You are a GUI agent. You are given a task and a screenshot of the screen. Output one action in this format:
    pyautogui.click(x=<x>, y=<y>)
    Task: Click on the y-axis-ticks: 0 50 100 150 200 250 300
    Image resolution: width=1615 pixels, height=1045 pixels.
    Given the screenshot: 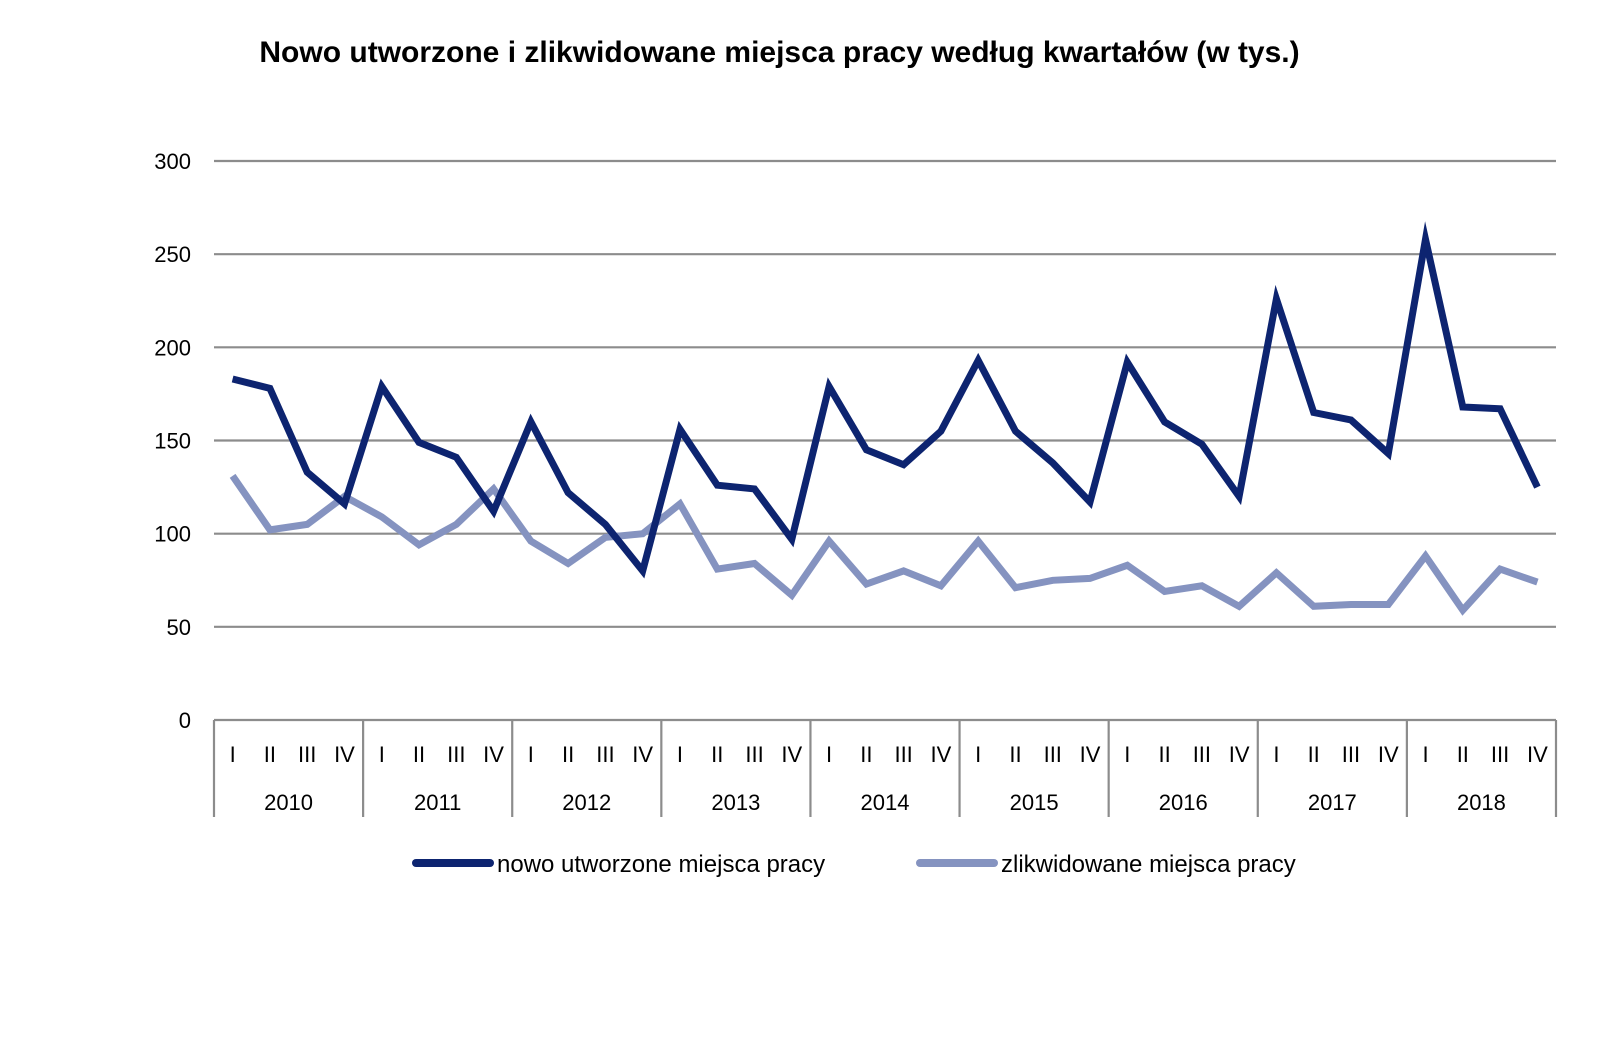 What is the action you would take?
    pyautogui.click(x=172, y=441)
    